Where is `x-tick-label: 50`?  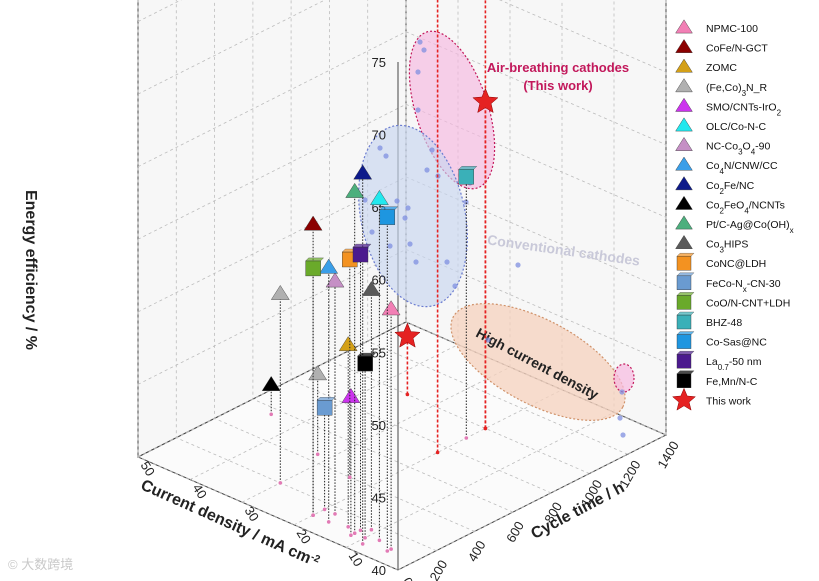 x-tick-label: 50 is located at coordinates (148, 469).